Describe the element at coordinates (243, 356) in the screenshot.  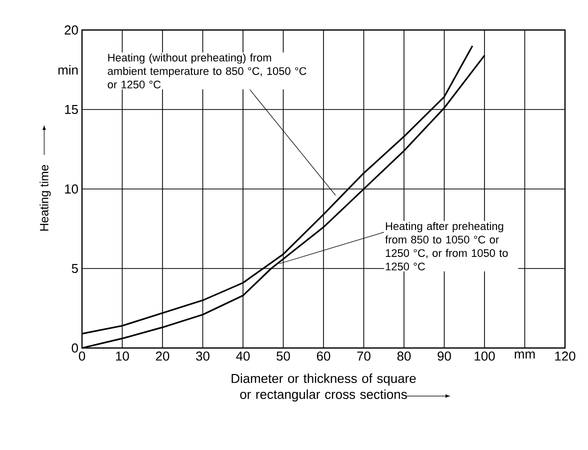
I see `x-tick-label: 40` at that location.